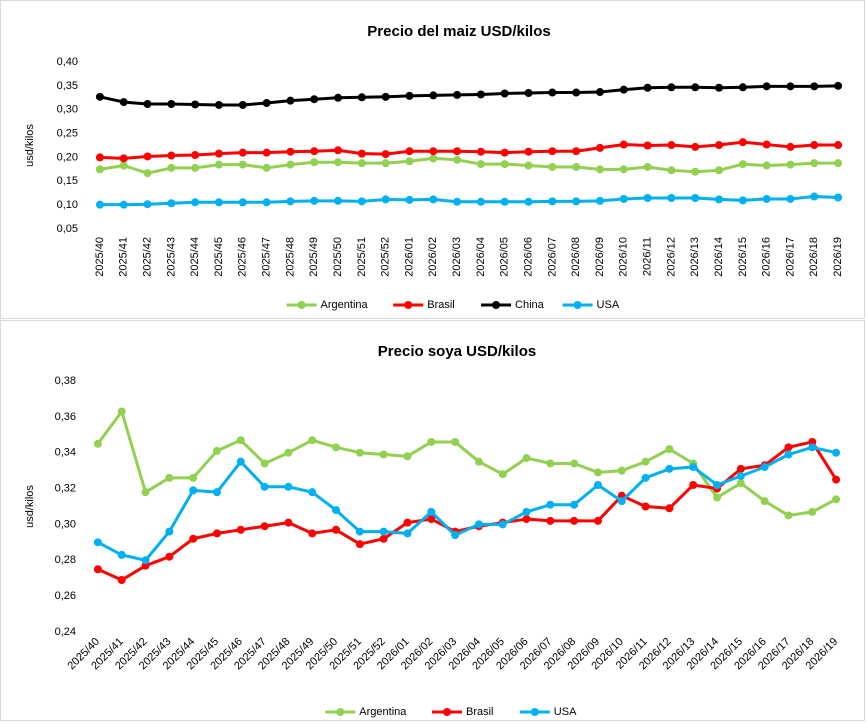  I want to click on y-tick-label: 0,25, so click(67, 133).